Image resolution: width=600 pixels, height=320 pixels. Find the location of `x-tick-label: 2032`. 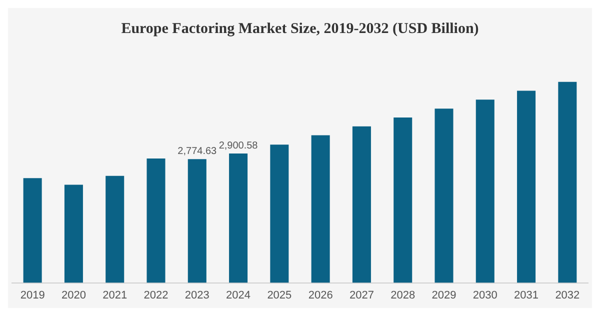

x-tick-label: 2032 is located at coordinates (567, 295).